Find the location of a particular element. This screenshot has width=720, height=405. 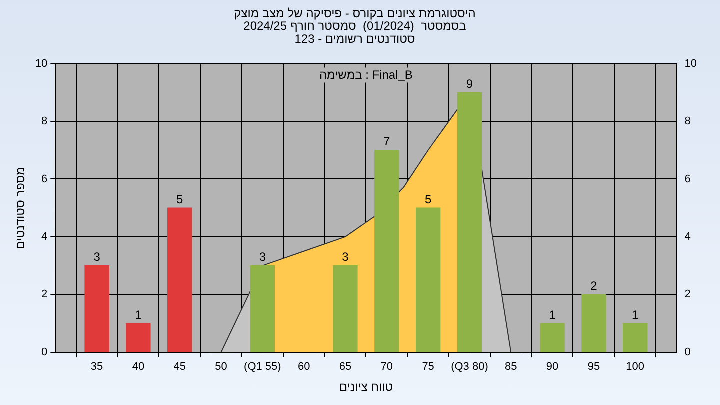

x-axis-title: טווח ציונים is located at coordinates (366, 387).